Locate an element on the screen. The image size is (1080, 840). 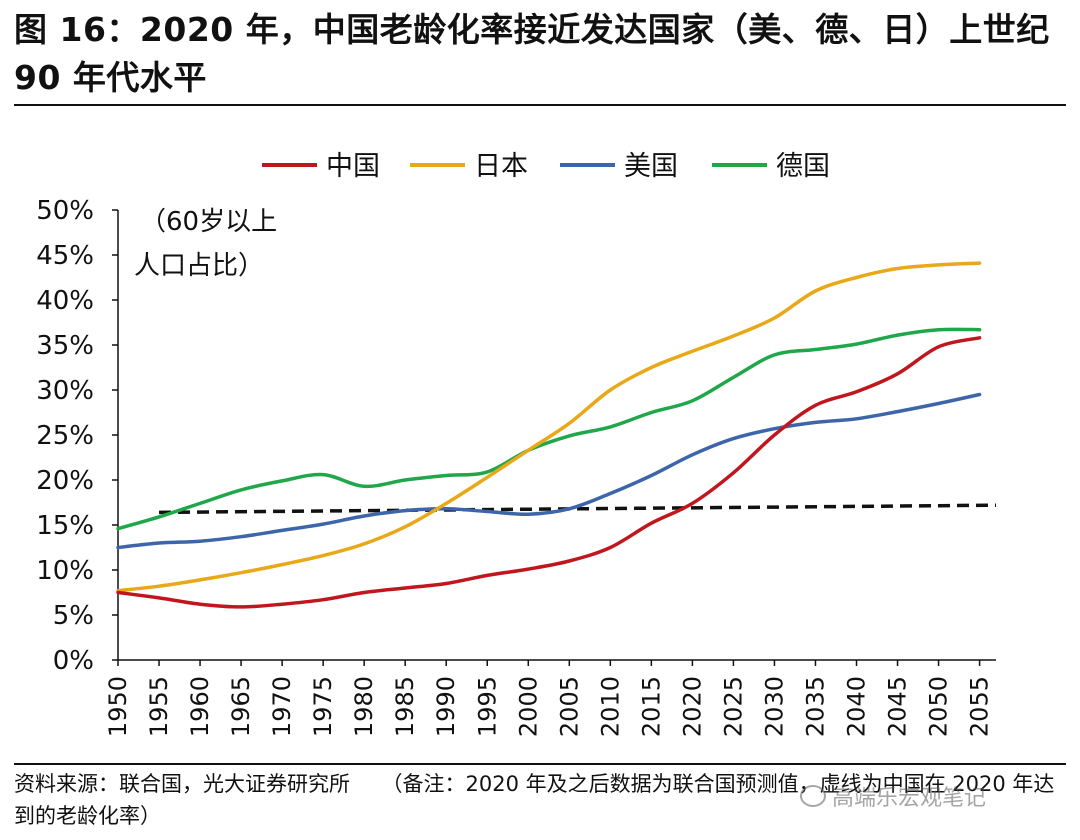
x-tick-label: 2000 is located at coordinates (528, 706).